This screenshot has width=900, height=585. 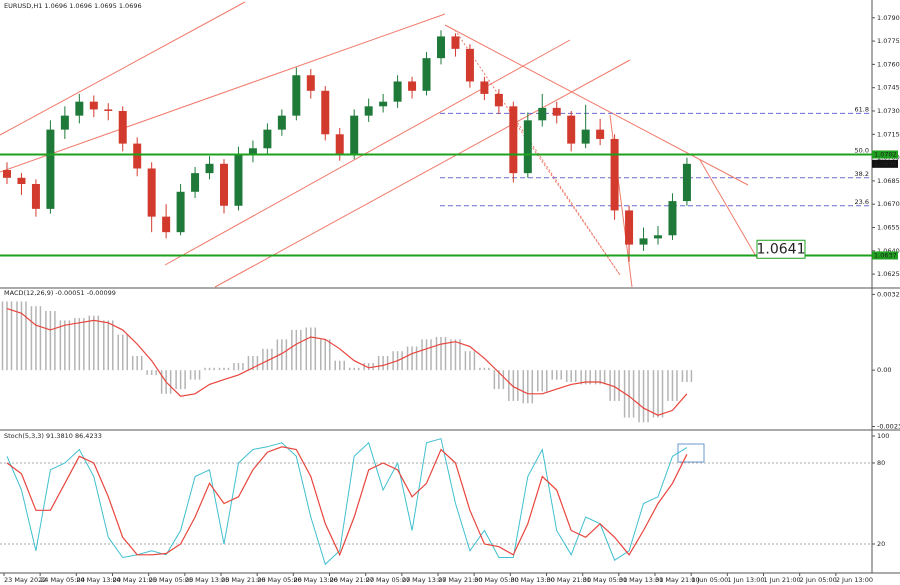 I want to click on y-tick-label: 1.0655, so click(x=888, y=228).